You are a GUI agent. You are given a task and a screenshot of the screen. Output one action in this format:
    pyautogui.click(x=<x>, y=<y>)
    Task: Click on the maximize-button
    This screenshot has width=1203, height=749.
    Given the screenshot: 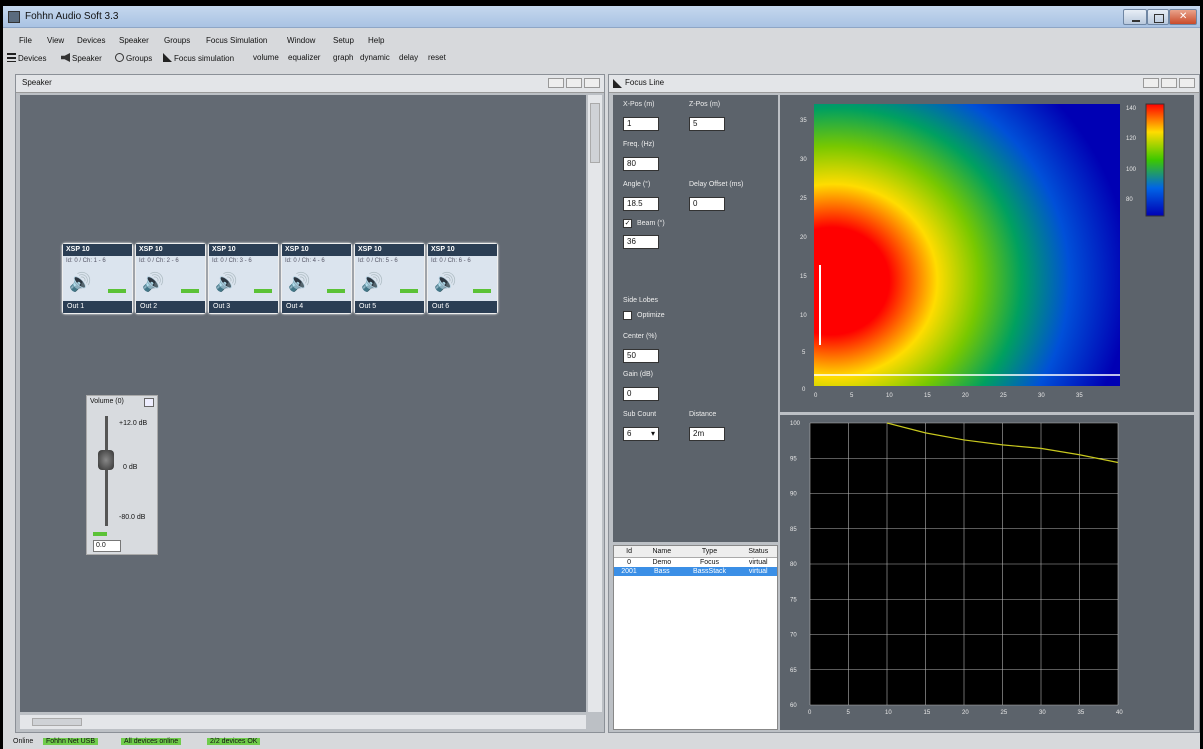 What is the action you would take?
    pyautogui.click(x=1158, y=17)
    